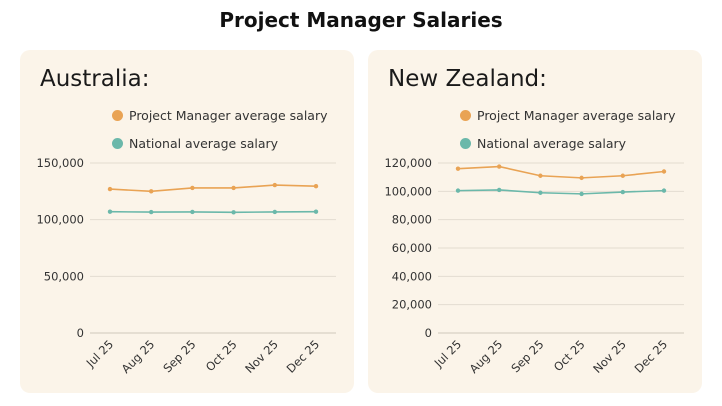 The width and height of the screenshot is (722, 406). What do you see at coordinates (361, 20) in the screenshot?
I see `page-title: Project Manager Salaries` at bounding box center [361, 20].